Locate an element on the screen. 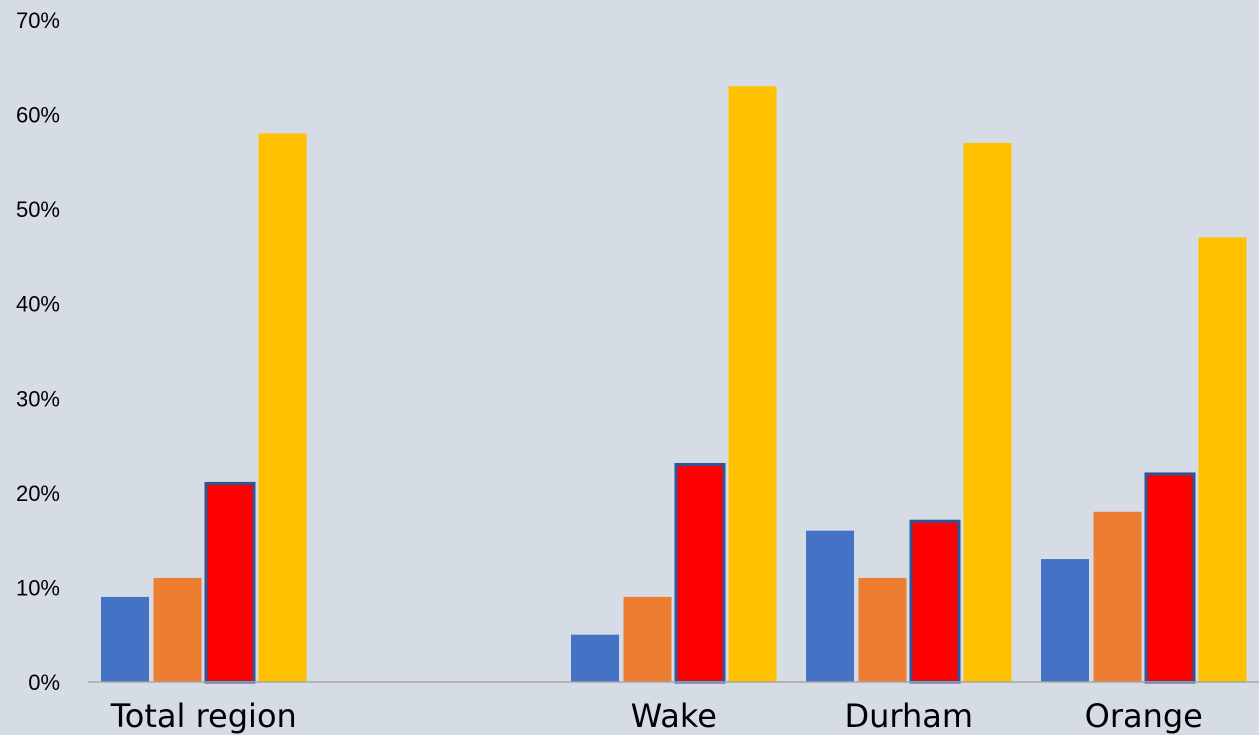  x-axis-labels: Total region Wake Durham Orange is located at coordinates (656, 716).